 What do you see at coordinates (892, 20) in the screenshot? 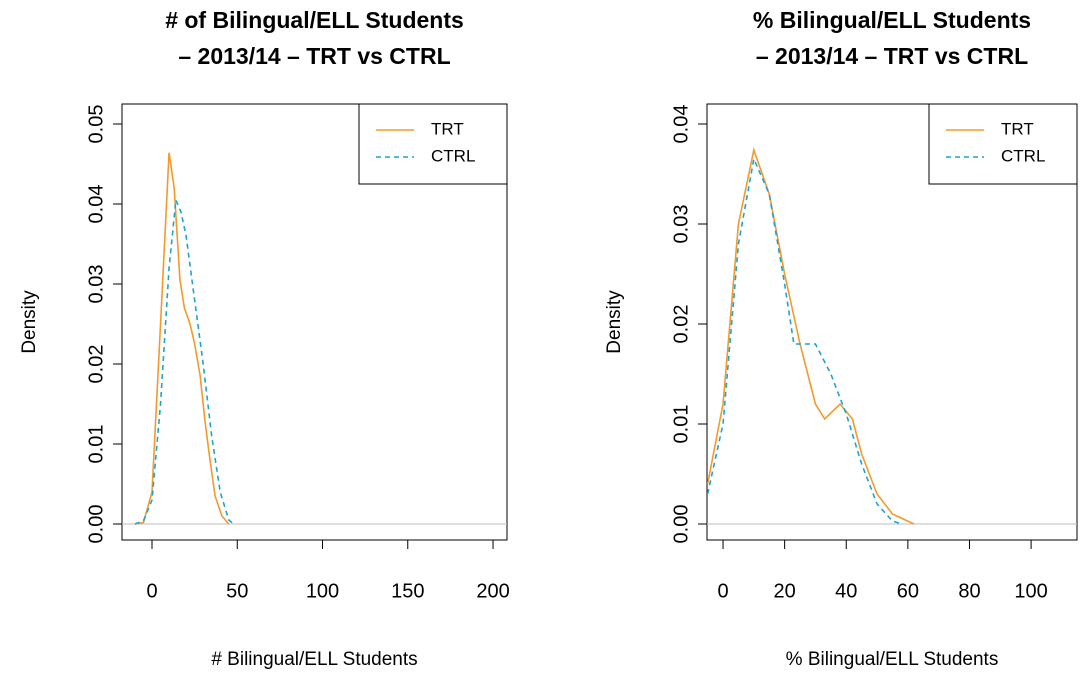
I see `chart-title: % Bilingual/ELL Students` at bounding box center [892, 20].